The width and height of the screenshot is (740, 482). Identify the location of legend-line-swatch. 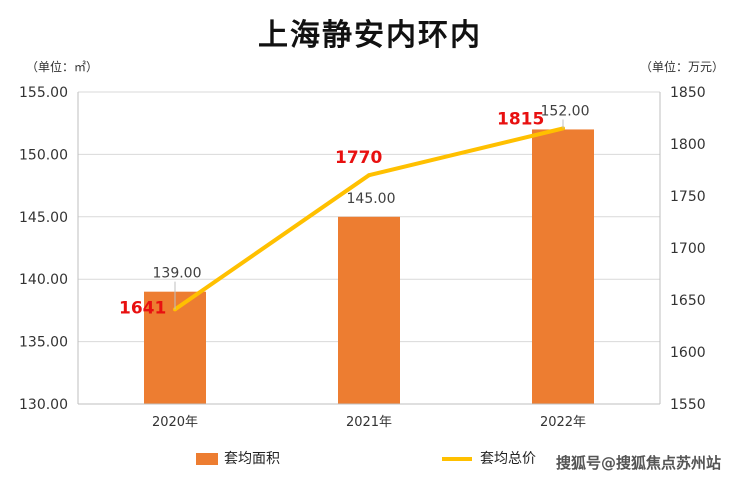
(457, 459).